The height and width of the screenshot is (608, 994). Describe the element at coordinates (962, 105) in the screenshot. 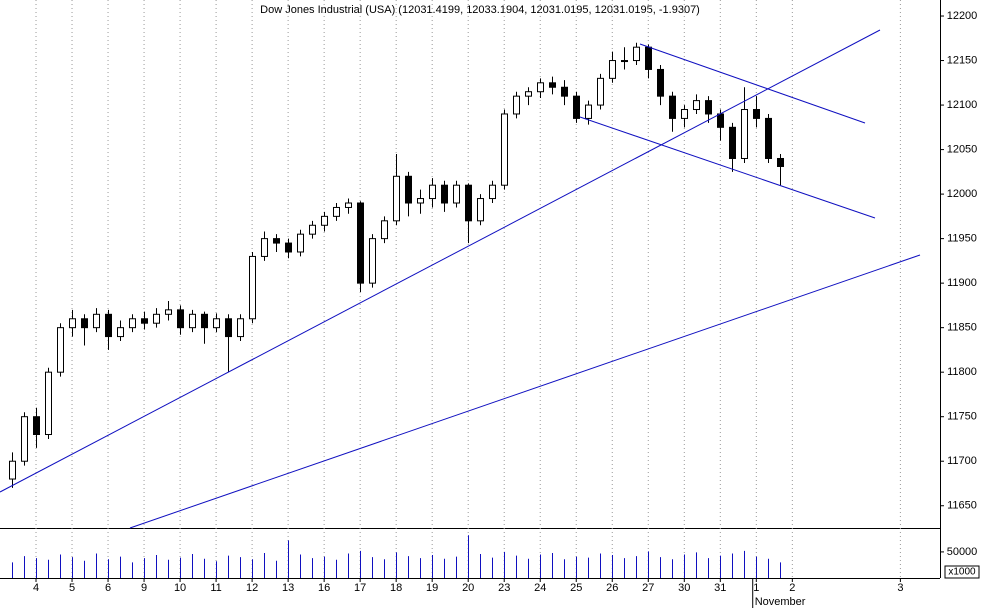

I see `y-tick-label: 12100` at that location.